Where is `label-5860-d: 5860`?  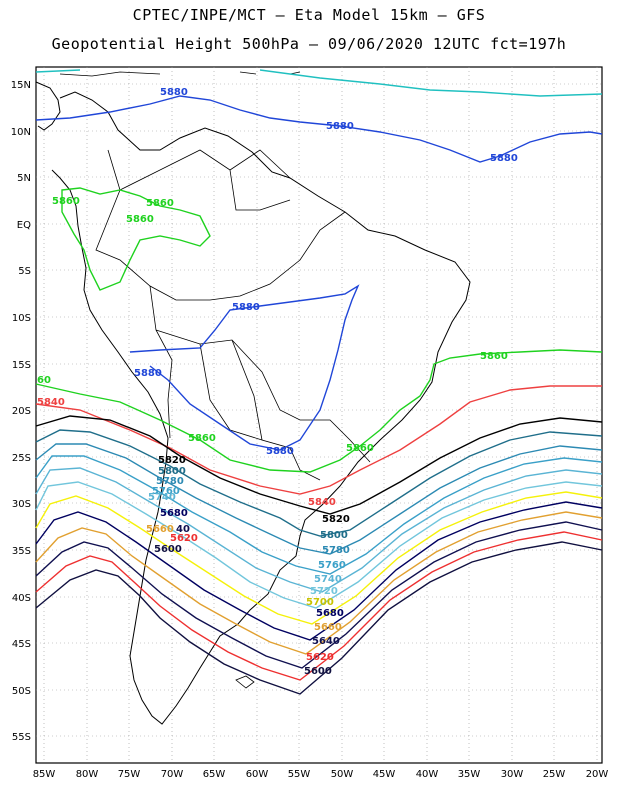 label-5860-d: 5860 is located at coordinates (494, 356).